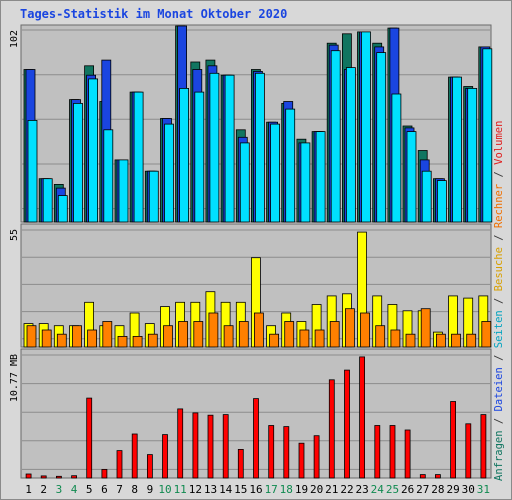 This screenshot has width=512, height=500. I want to click on legend-entry-1: /, so click(499, 420).